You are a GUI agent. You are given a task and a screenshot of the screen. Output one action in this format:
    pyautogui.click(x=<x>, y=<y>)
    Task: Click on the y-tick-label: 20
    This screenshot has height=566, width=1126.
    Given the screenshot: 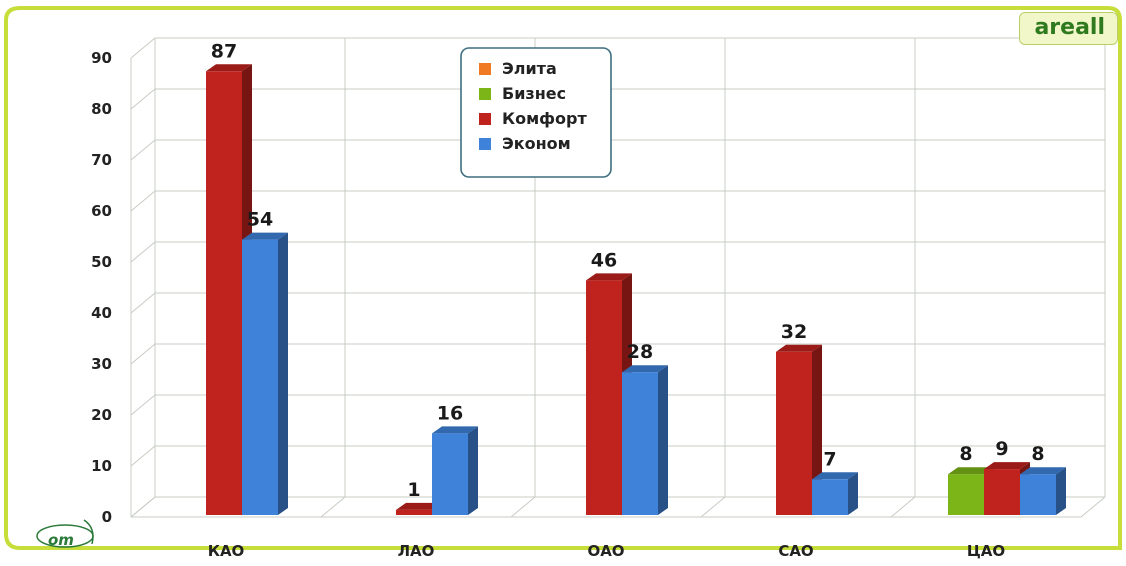 What is the action you would take?
    pyautogui.click(x=101, y=415)
    